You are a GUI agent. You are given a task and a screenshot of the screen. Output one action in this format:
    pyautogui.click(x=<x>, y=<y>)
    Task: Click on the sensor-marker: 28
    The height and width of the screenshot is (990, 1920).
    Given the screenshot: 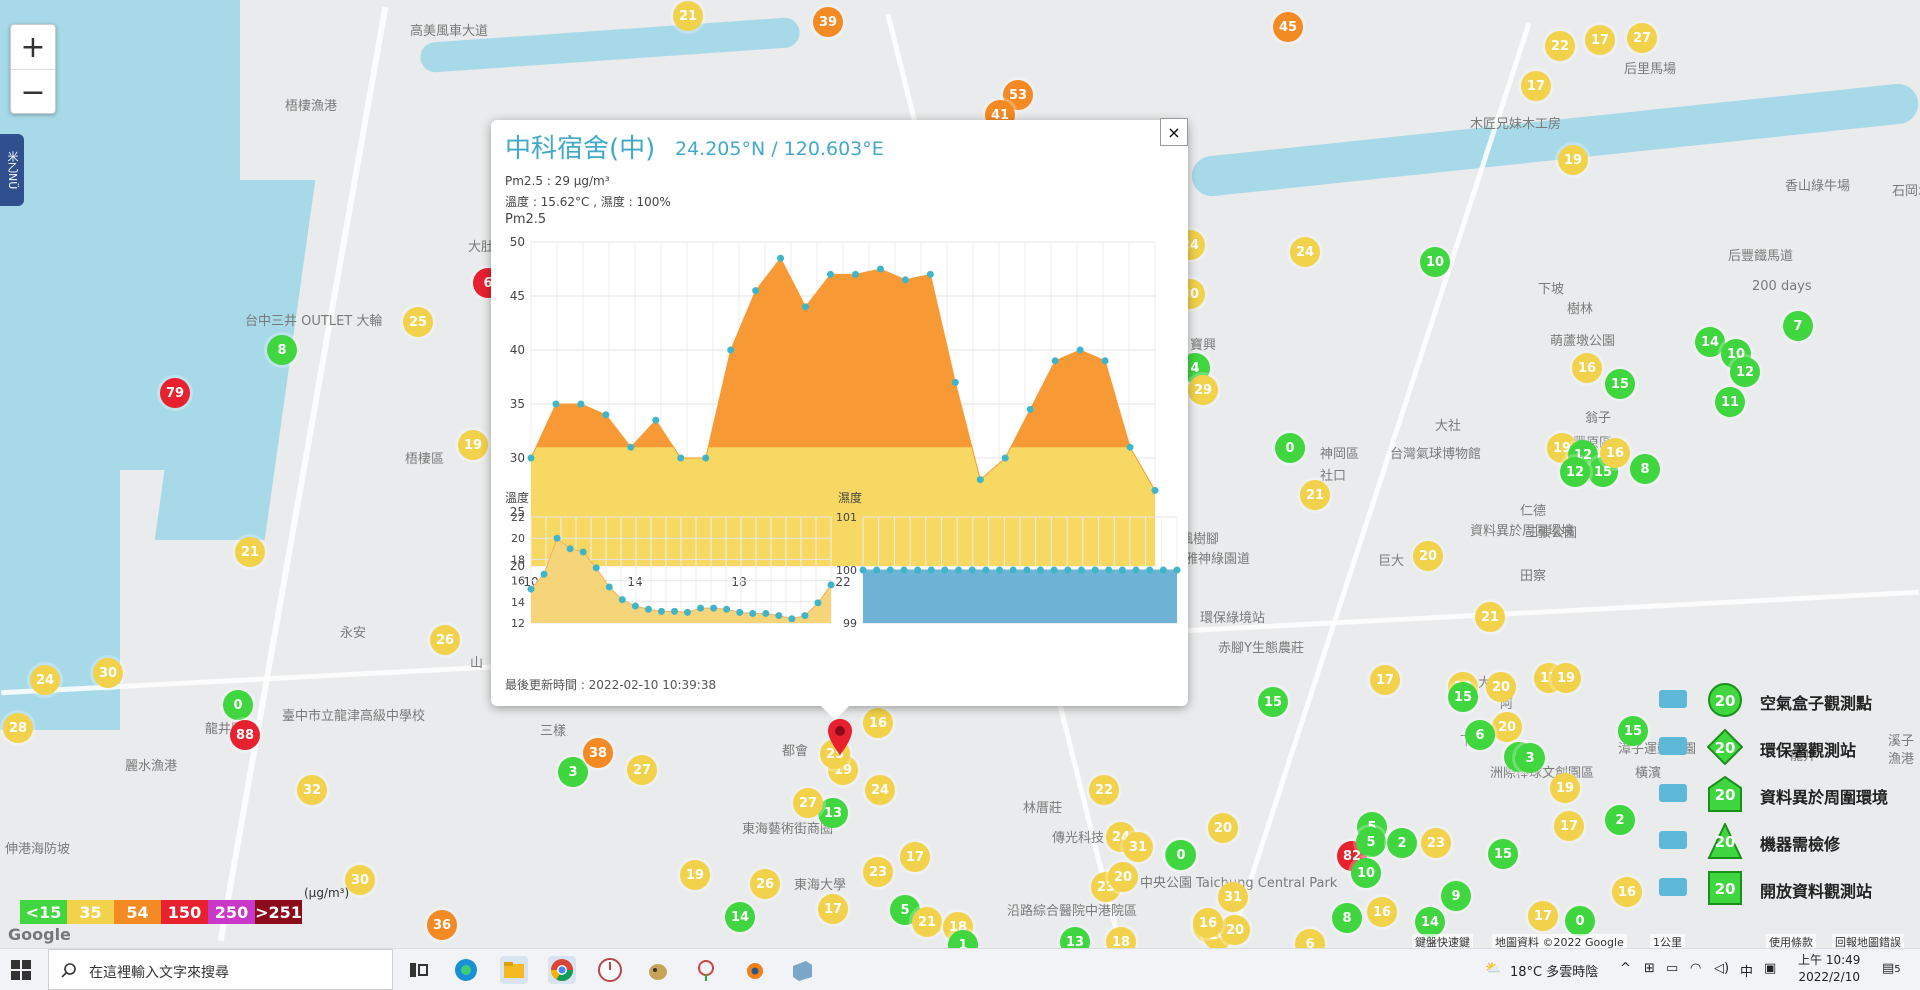 What is the action you would take?
    pyautogui.click(x=18, y=728)
    